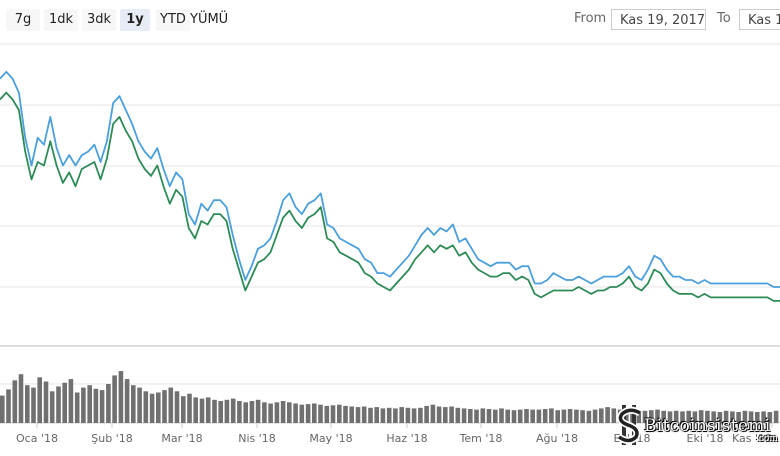 This screenshot has width=780, height=456. I want to click on x-tick-label: Şub '18, so click(111, 438).